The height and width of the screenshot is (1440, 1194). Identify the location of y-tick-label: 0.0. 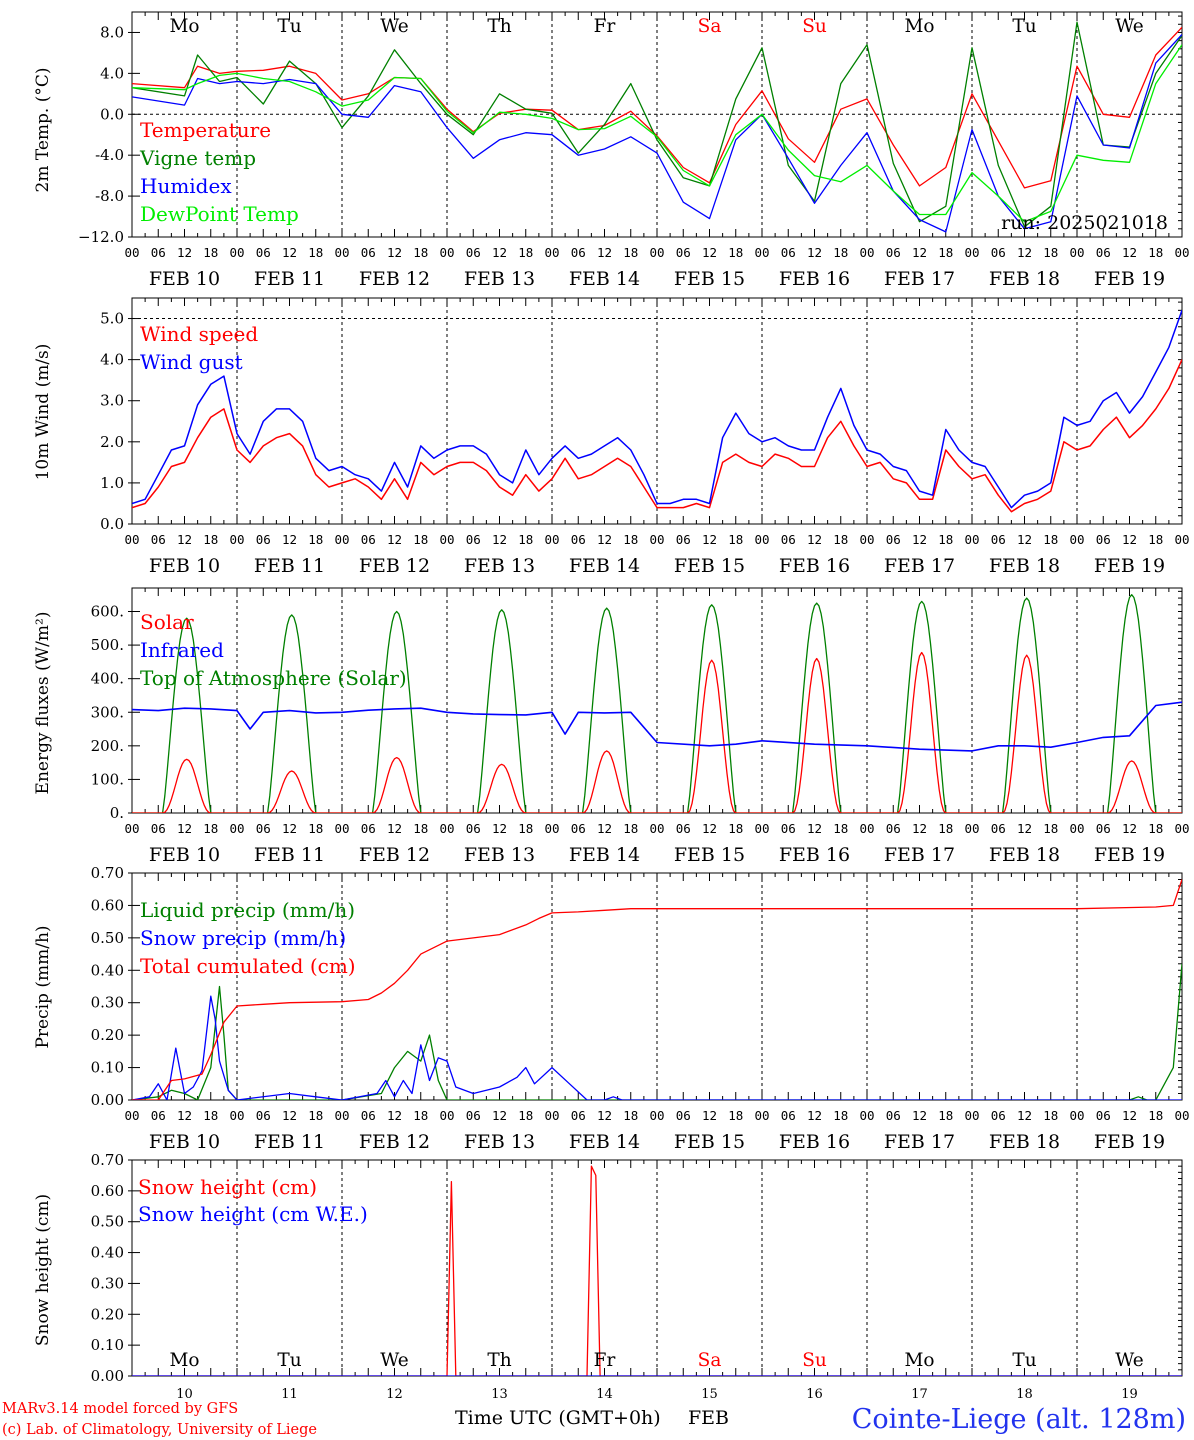
(112, 114).